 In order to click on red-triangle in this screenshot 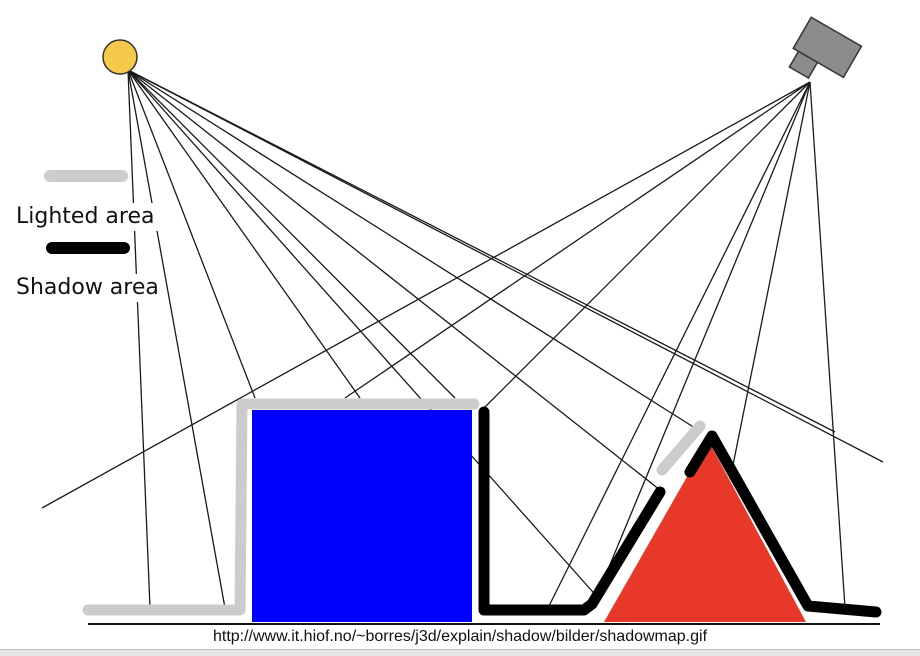, I will do `click(705, 531)`.